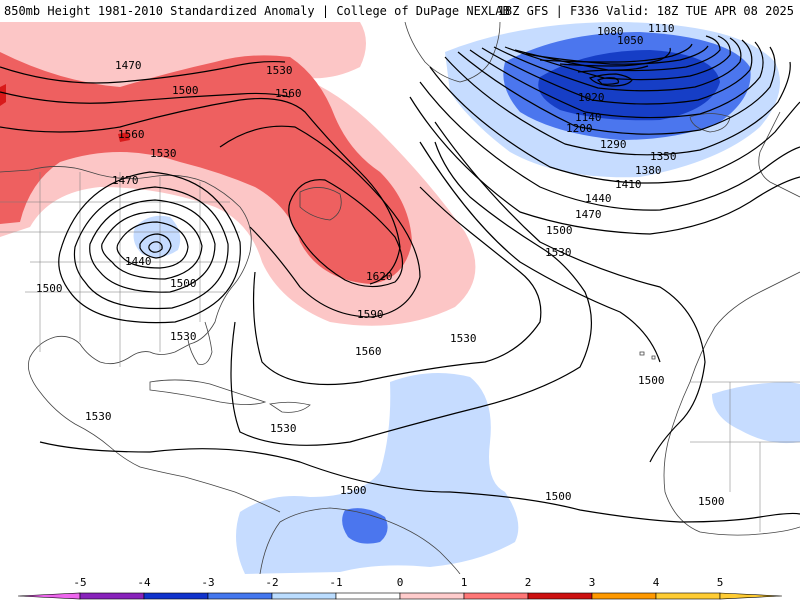 This screenshot has height=600, width=800. I want to click on contour-1470-east, so click(604, 165).